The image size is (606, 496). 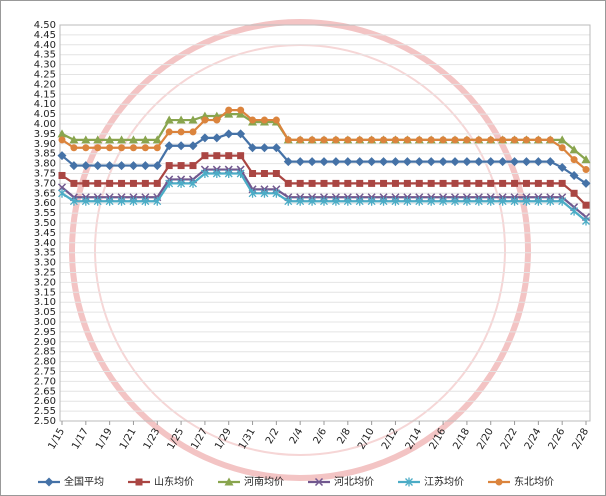 What do you see at coordinates (45, 342) in the screenshot?
I see `y-tick-label: 2.90` at bounding box center [45, 342].